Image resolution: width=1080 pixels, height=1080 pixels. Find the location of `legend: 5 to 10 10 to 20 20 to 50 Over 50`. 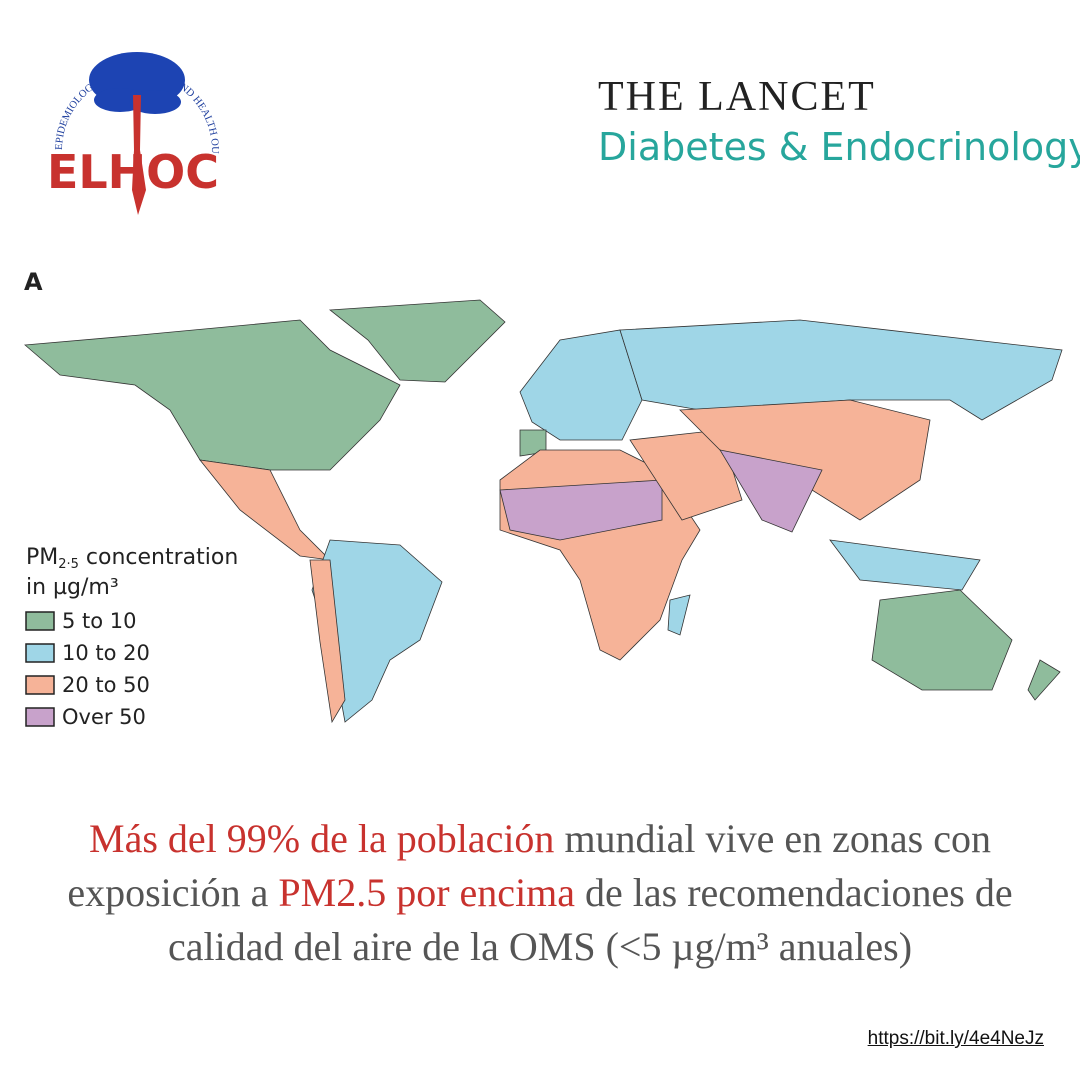

legend: 5 to 10 10 to 20 20 to 50 Over 50 is located at coordinates (87, 669).